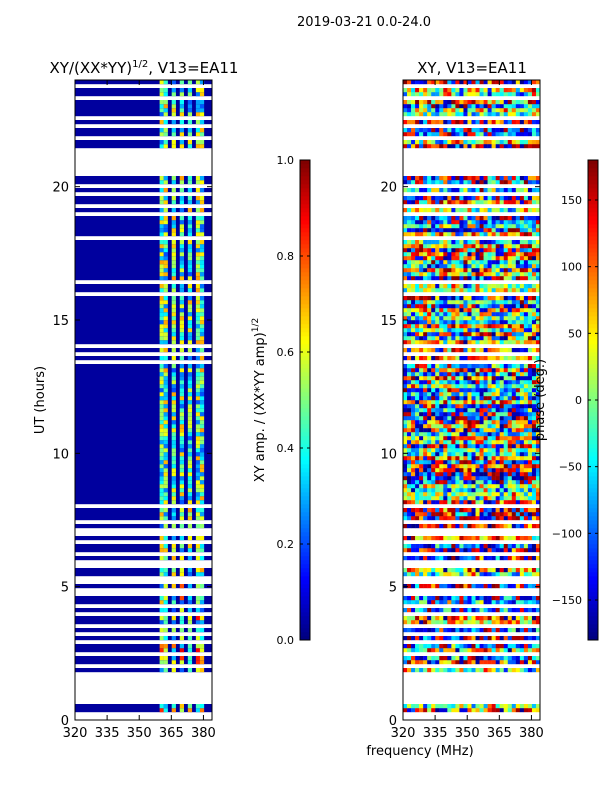  I want to click on phase-y-tick-label: 20, so click(388, 188).